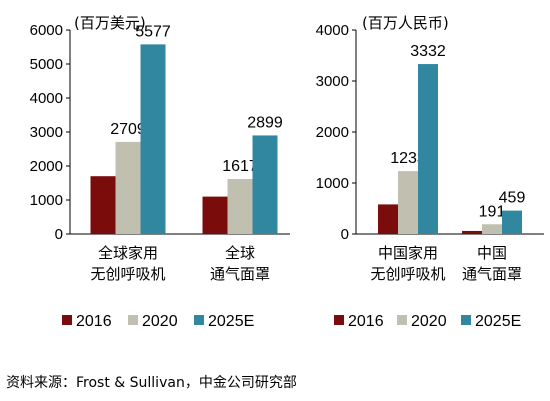 This screenshot has height=401, width=550. Describe the element at coordinates (151, 383) in the screenshot. I see `source-note: 资料来源：Frost & Sullivan，中金公司研究部` at that location.